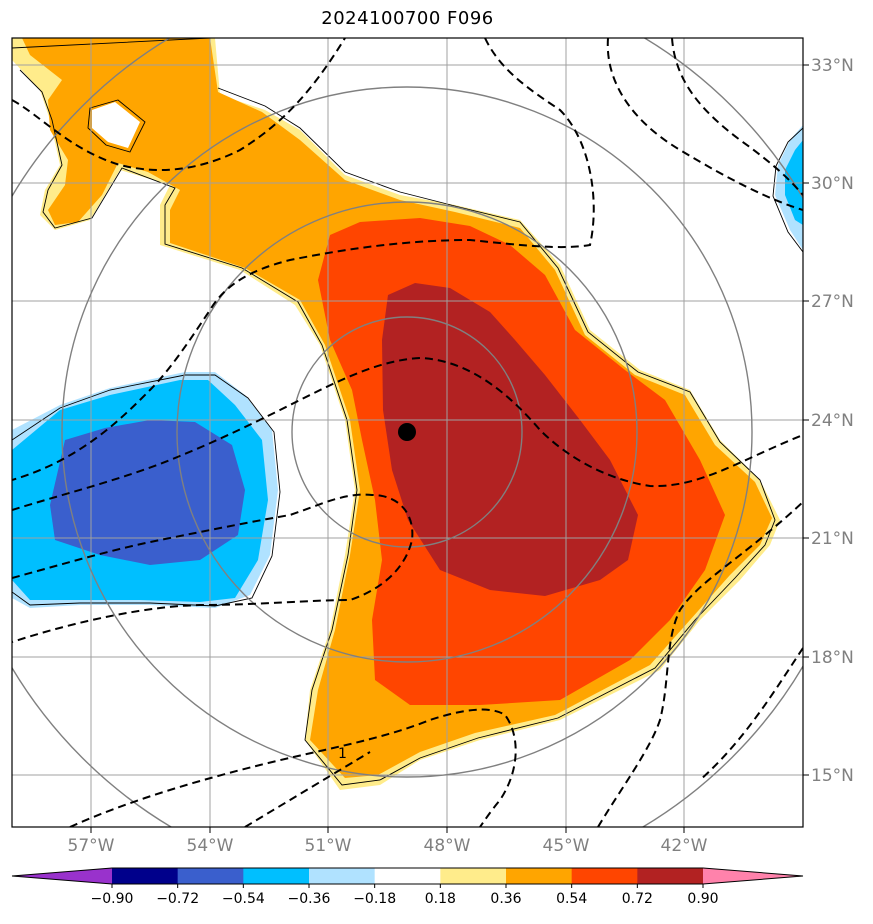 This screenshot has width=873, height=924. What do you see at coordinates (832, 539) in the screenshot?
I see `lat-label-21: 21°N` at bounding box center [832, 539].